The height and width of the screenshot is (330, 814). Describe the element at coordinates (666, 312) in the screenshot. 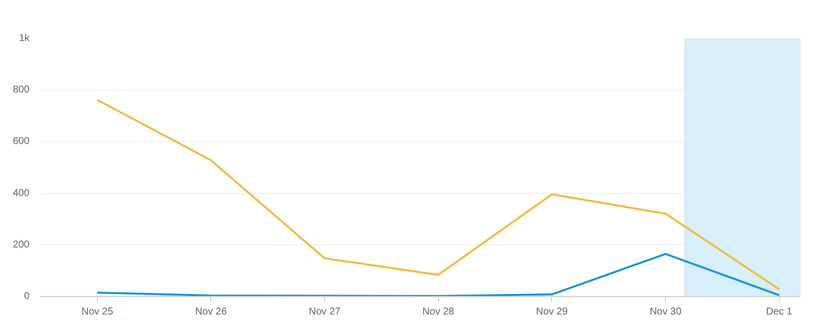

I see `x-tick-label: Nov 30` at that location.